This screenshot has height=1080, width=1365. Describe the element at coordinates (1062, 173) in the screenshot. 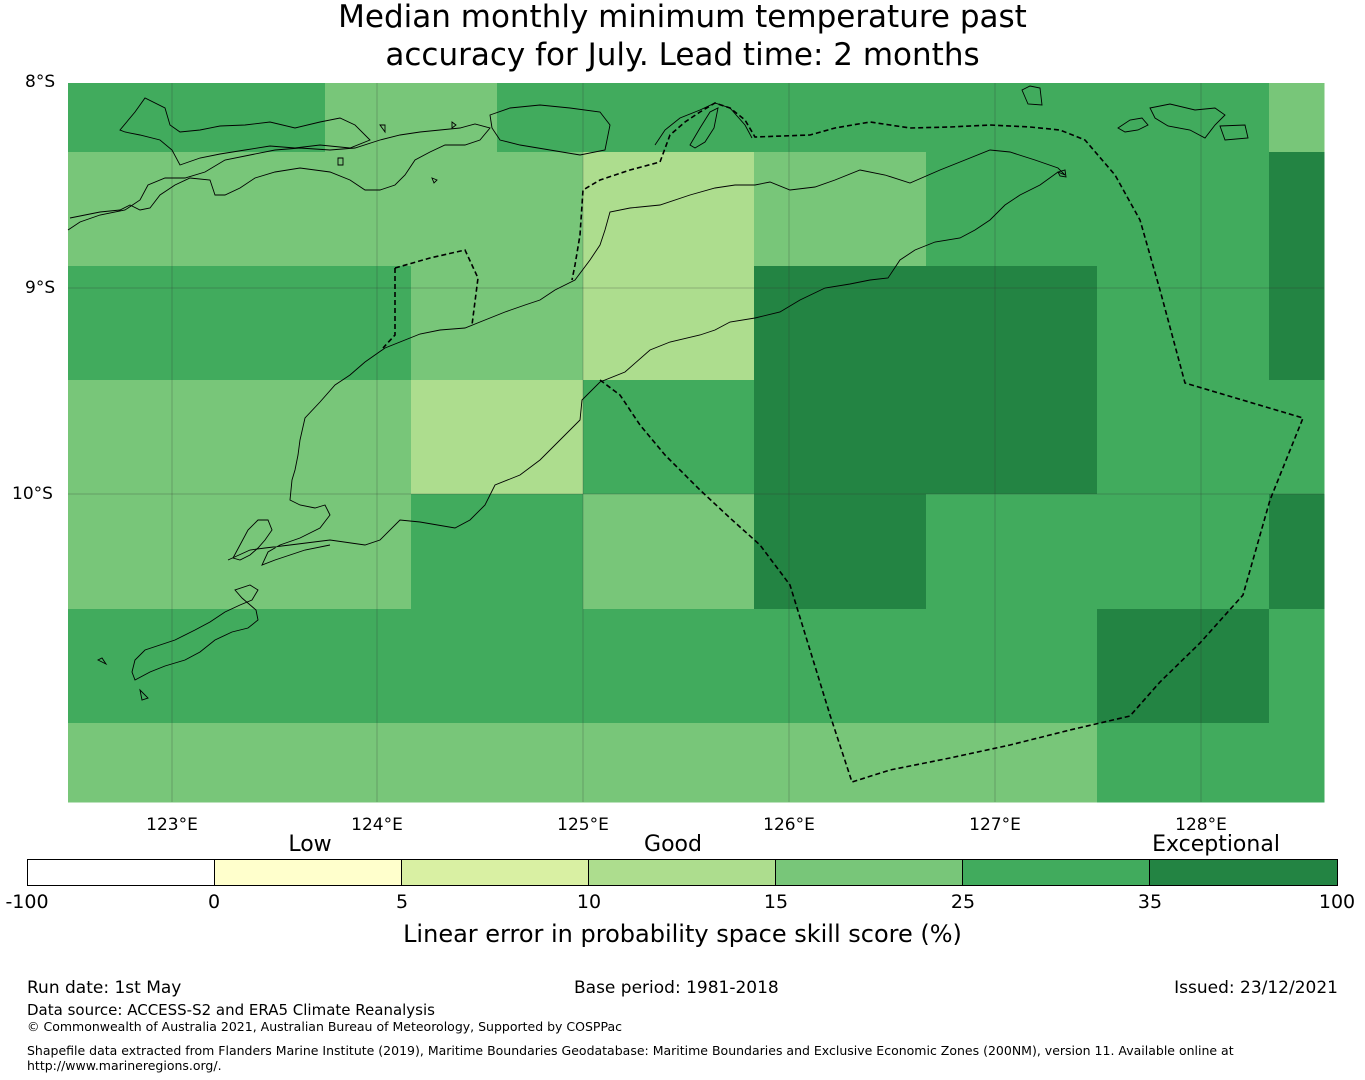

I see `jaco-coastline` at that location.